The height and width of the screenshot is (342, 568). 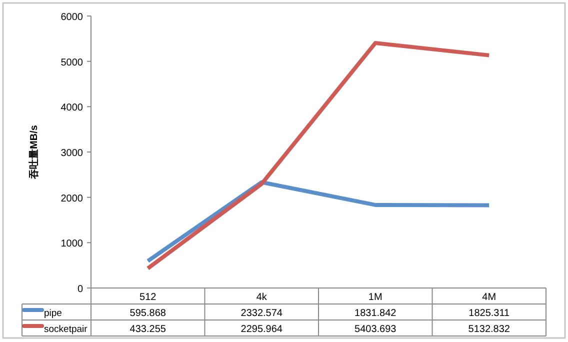 I want to click on data-label: 2332.574, so click(x=261, y=313).